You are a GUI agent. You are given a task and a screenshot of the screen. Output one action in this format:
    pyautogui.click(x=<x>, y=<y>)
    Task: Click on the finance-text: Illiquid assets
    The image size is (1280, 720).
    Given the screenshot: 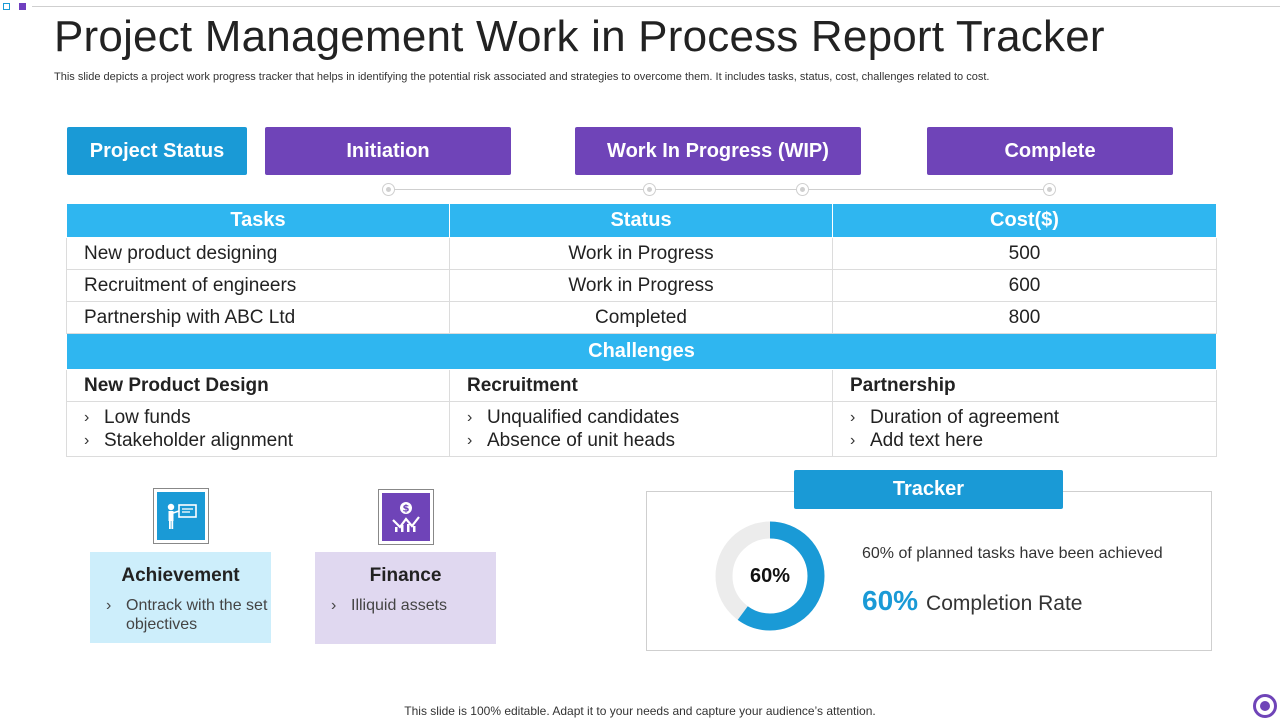 What is the action you would take?
    pyautogui.click(x=399, y=605)
    